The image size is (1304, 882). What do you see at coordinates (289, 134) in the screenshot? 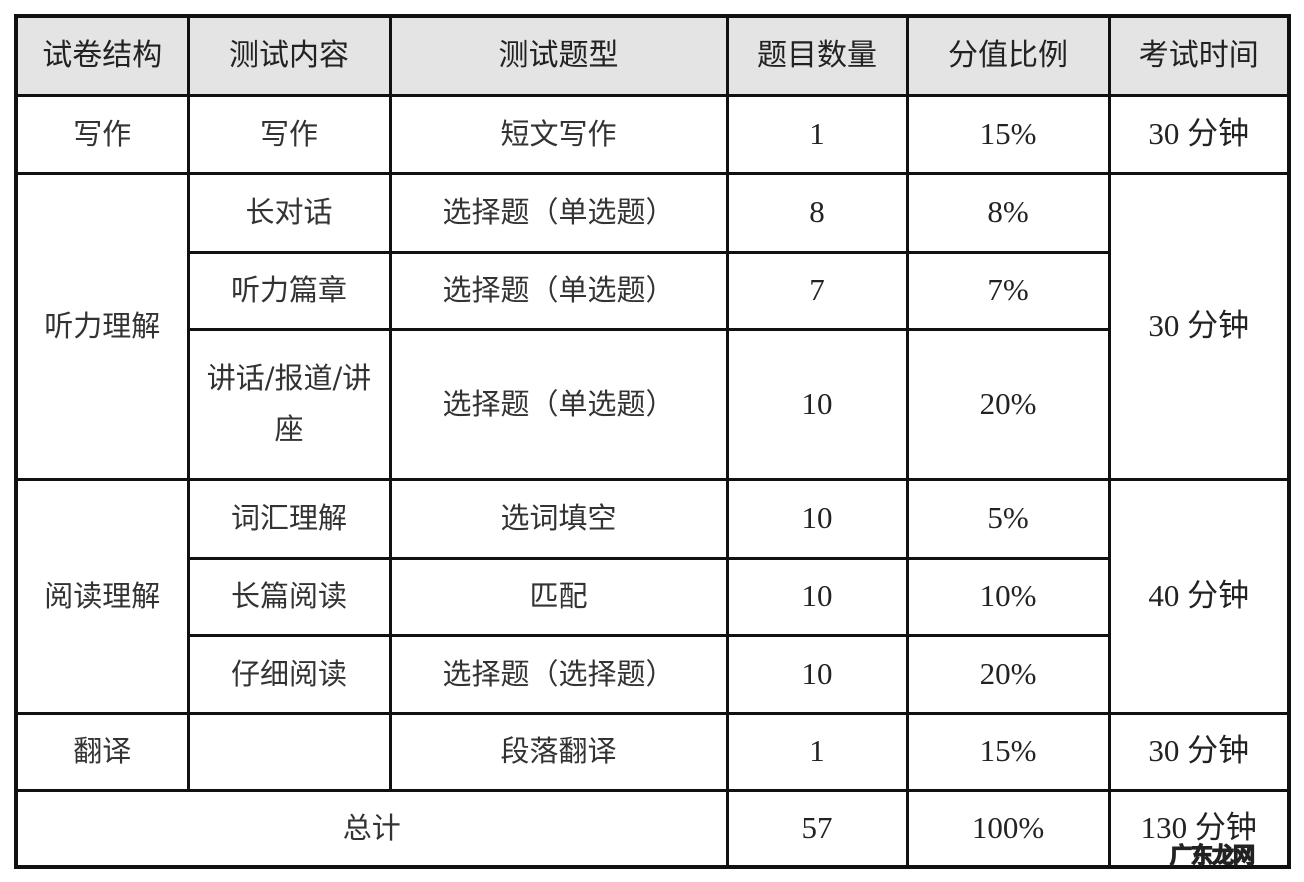
I see `content-cell: 写作` at bounding box center [289, 134].